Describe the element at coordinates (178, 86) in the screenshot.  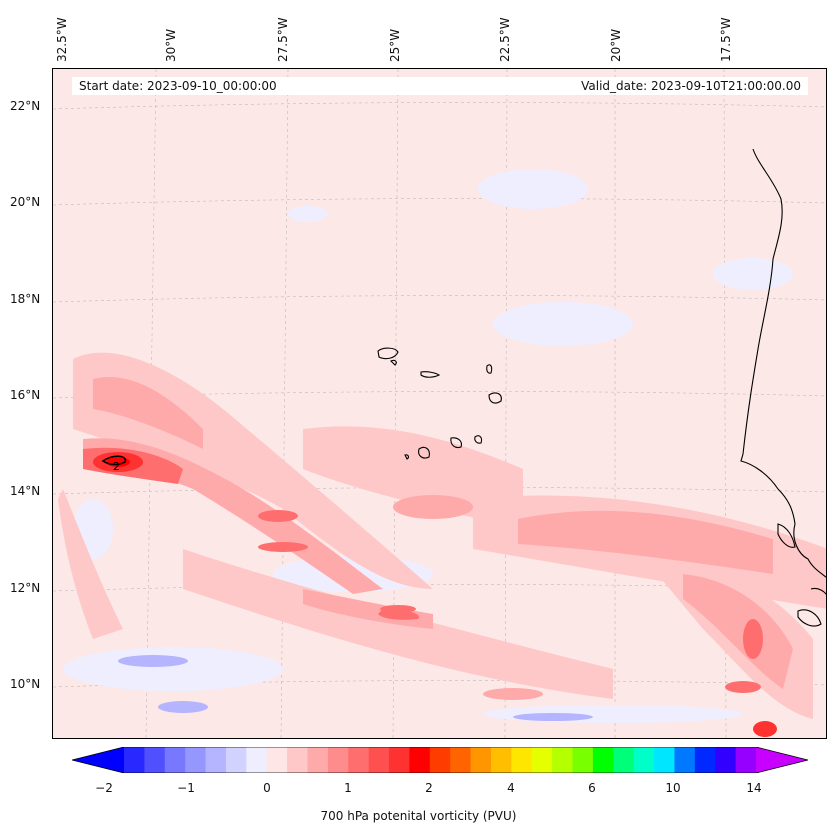
I see `start-date: Start date: 2023-09-10_00:00:00` at that location.